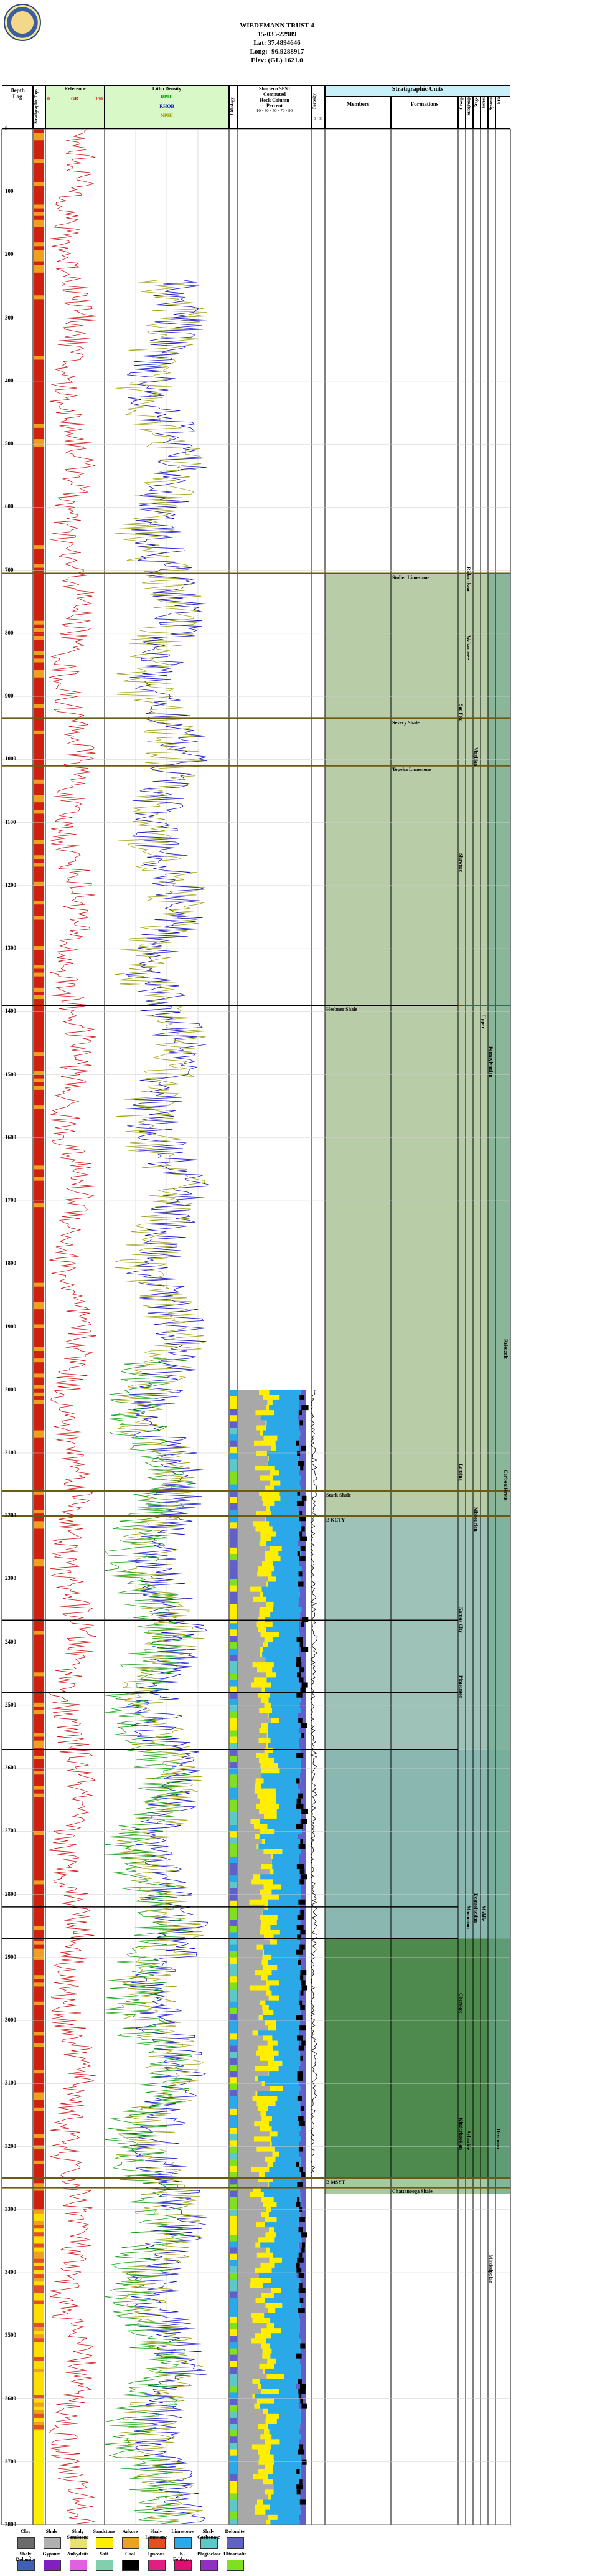 This screenshot has height=2576, width=610. What do you see at coordinates (167, 116) in the screenshot?
I see `litho-curve3: NPHI` at bounding box center [167, 116].